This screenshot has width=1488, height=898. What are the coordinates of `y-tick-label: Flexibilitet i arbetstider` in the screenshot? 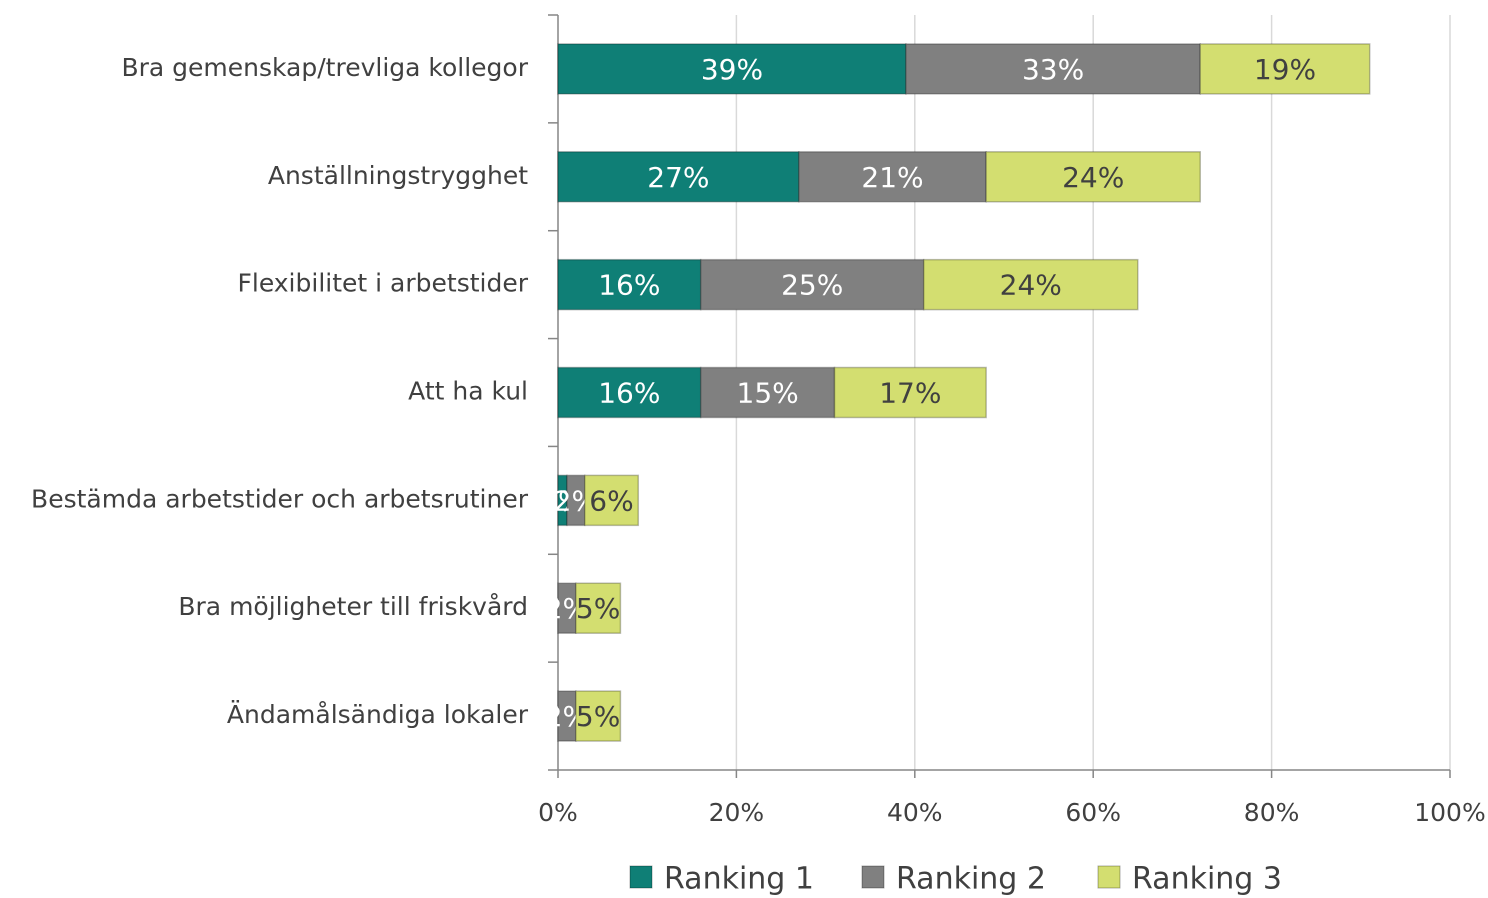 It's located at (383, 283).